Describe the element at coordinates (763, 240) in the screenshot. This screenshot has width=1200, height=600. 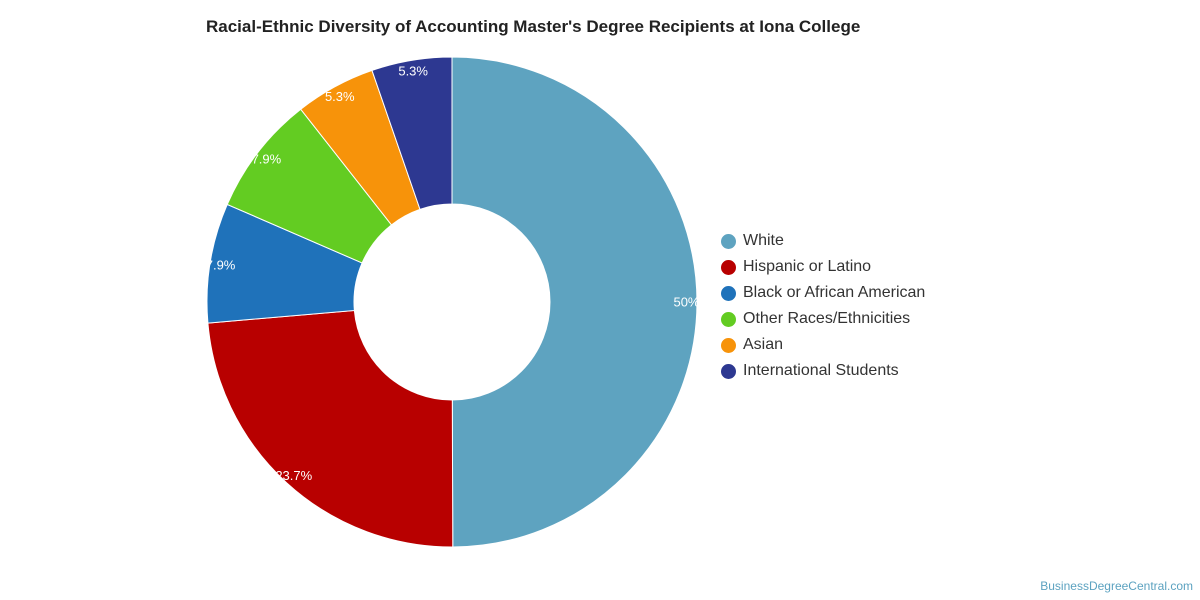
I see `legend-label: White` at that location.